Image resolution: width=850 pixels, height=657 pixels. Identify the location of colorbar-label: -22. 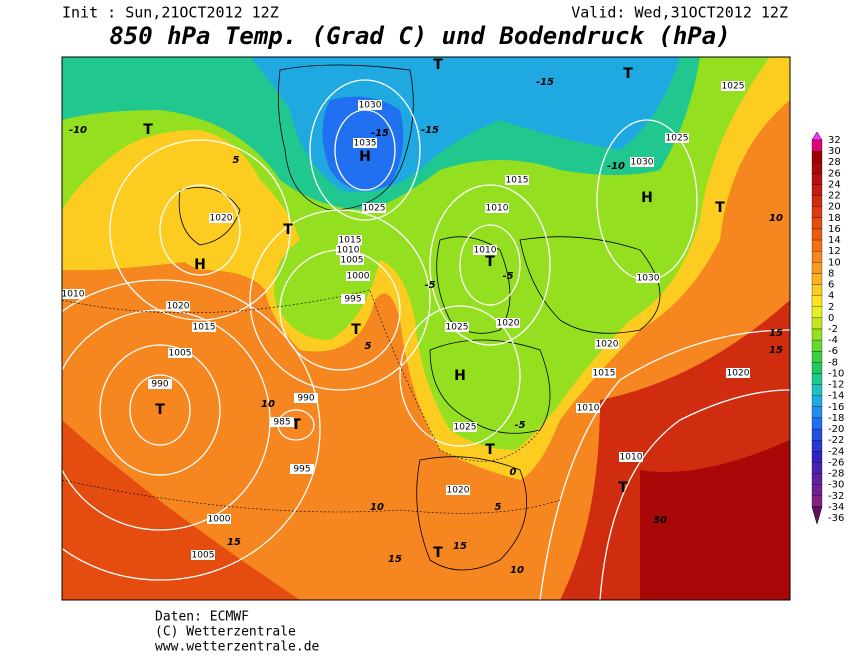
(836, 440).